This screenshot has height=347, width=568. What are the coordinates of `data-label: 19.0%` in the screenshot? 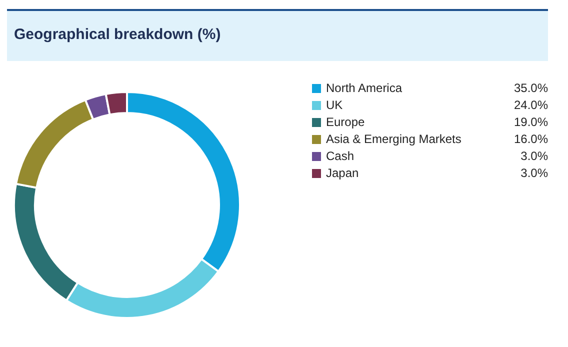 It's located at (531, 122).